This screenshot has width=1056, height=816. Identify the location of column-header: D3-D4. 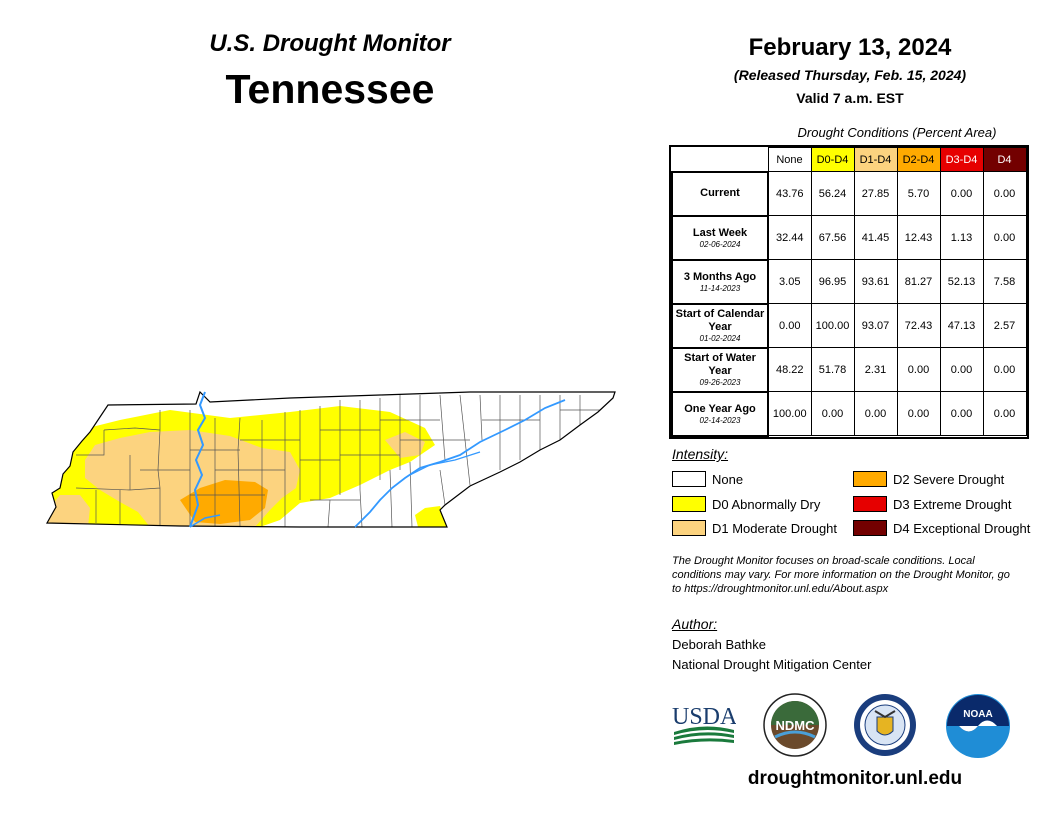
(961, 159).